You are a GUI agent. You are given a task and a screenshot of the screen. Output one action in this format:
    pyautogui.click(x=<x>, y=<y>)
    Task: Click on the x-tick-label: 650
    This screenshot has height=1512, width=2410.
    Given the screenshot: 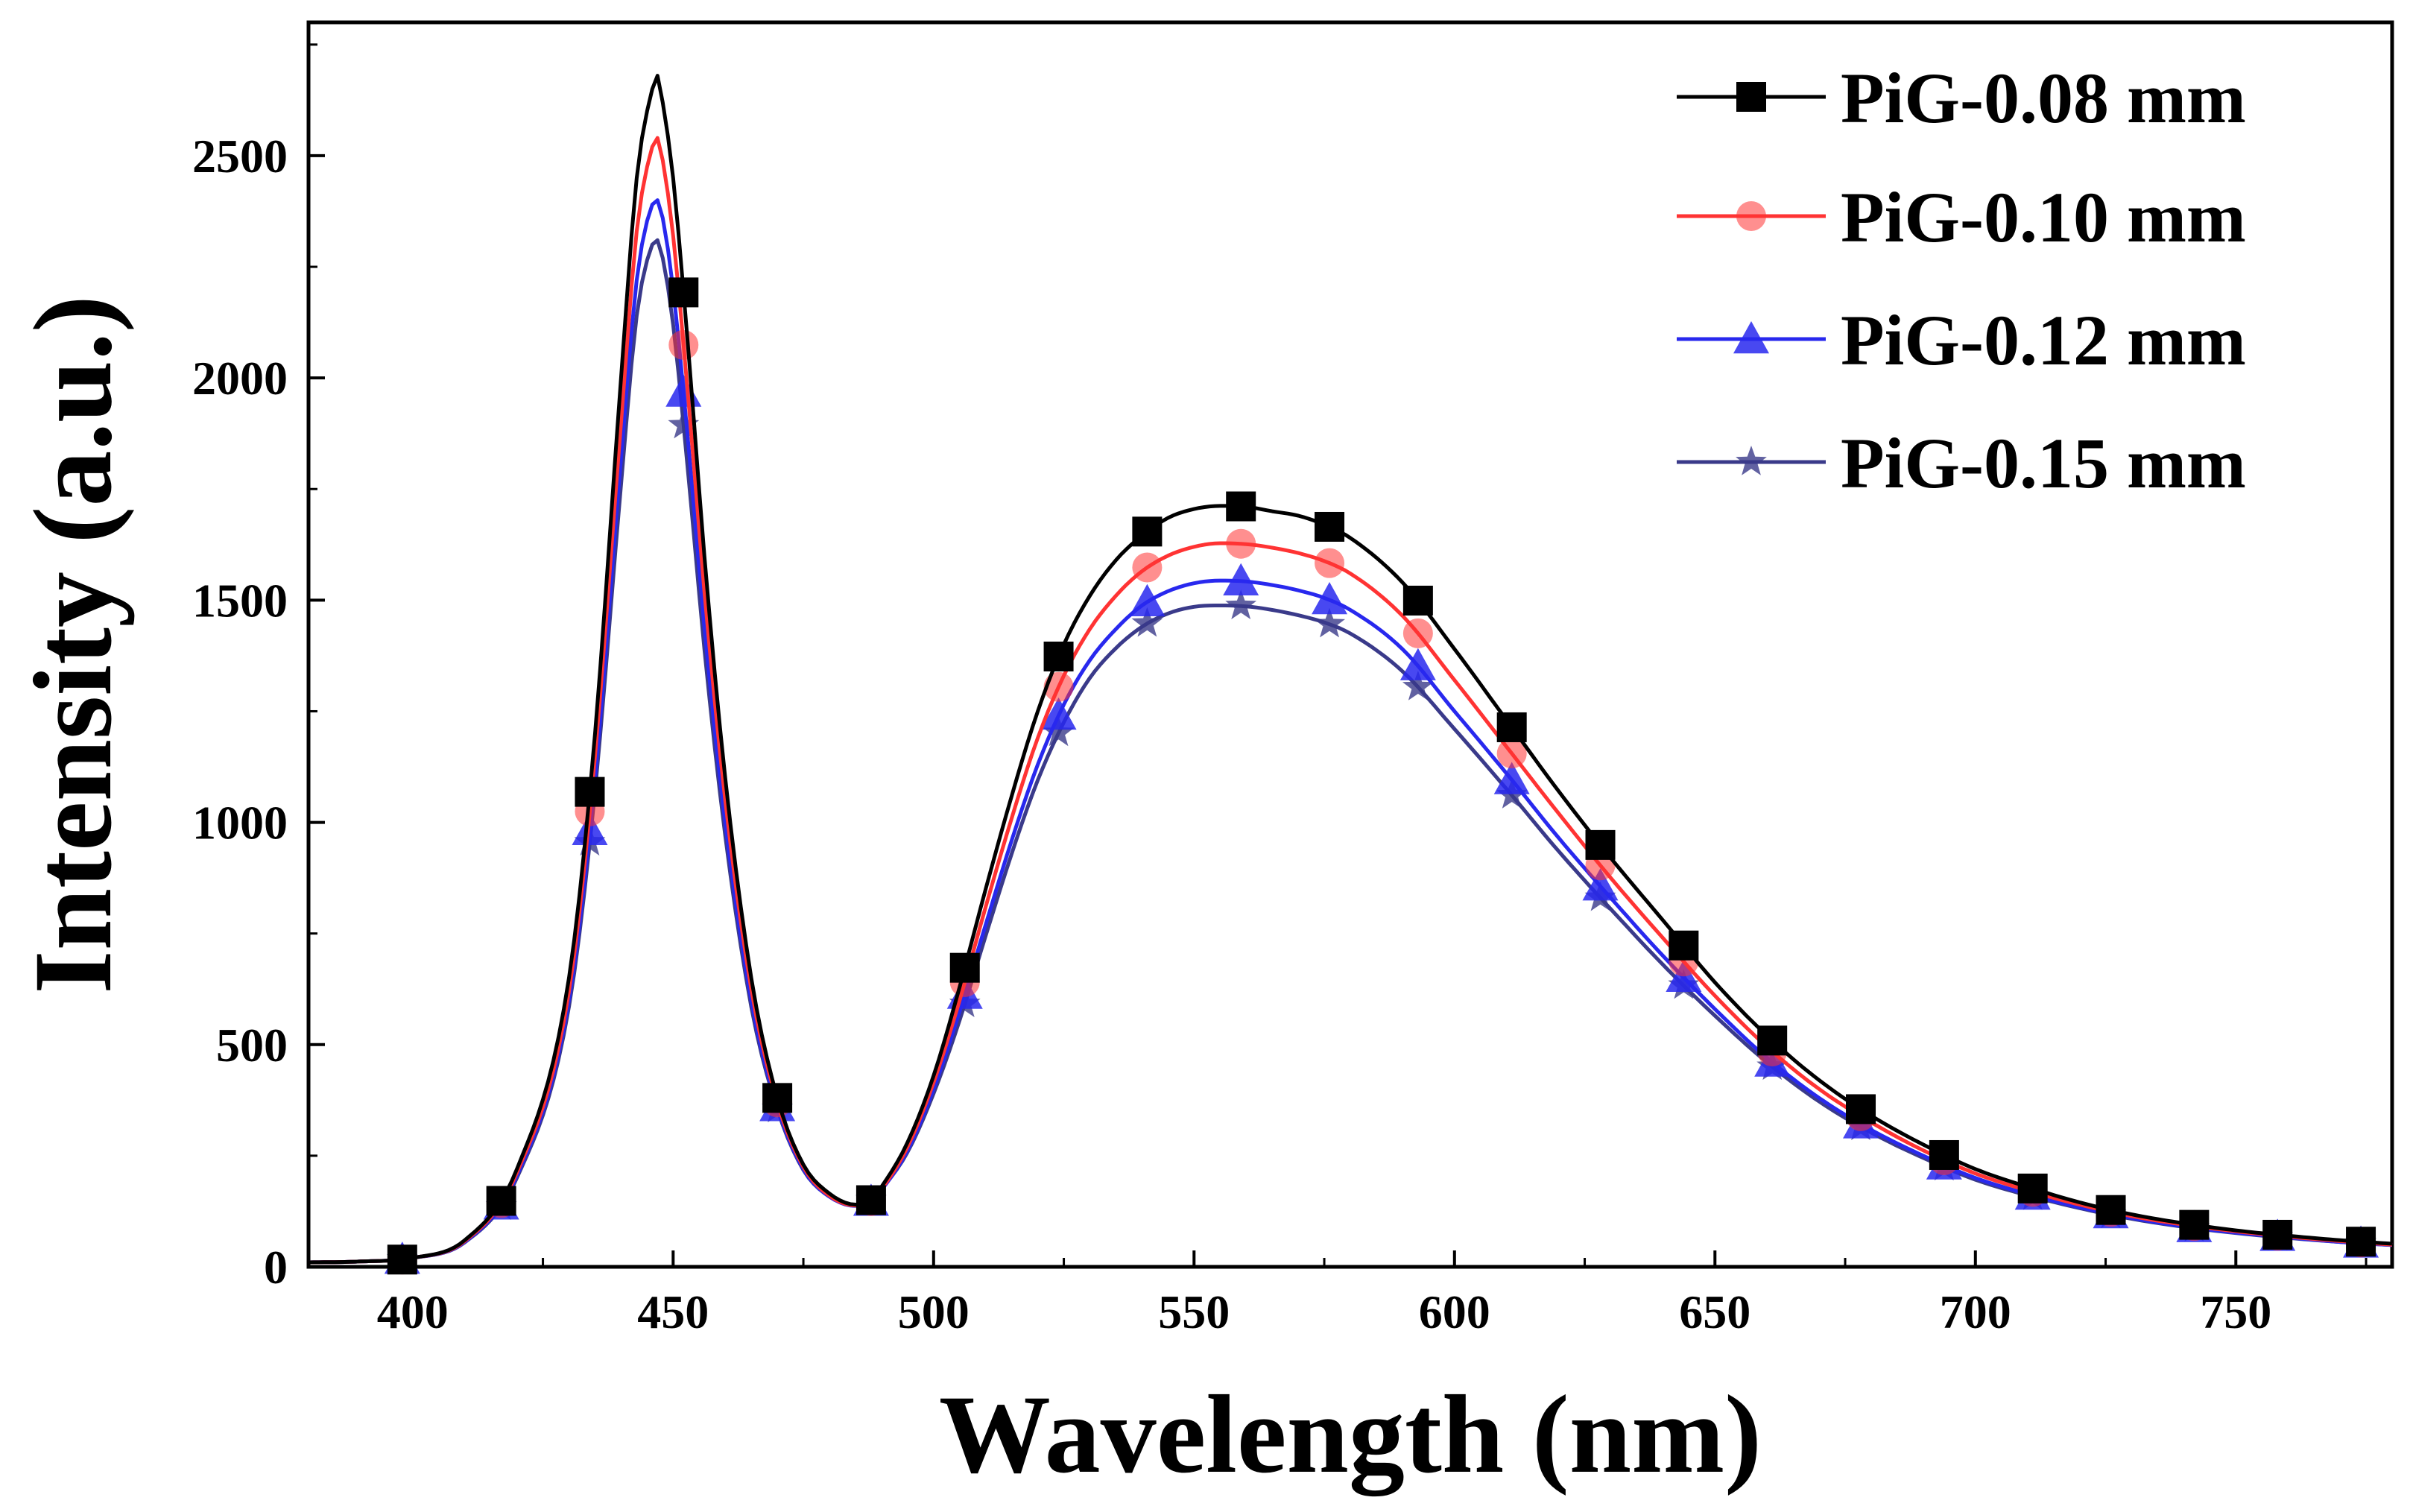 What is the action you would take?
    pyautogui.click(x=1714, y=1312)
    